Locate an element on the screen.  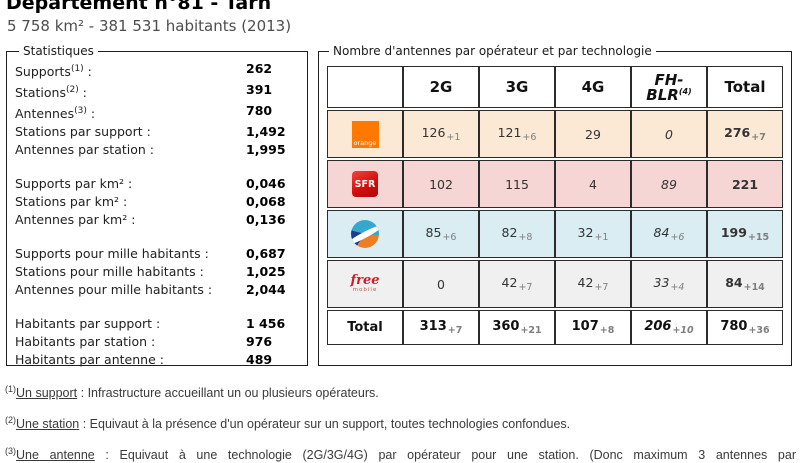
antenna-count-cell: 102 is located at coordinates (441, 184).